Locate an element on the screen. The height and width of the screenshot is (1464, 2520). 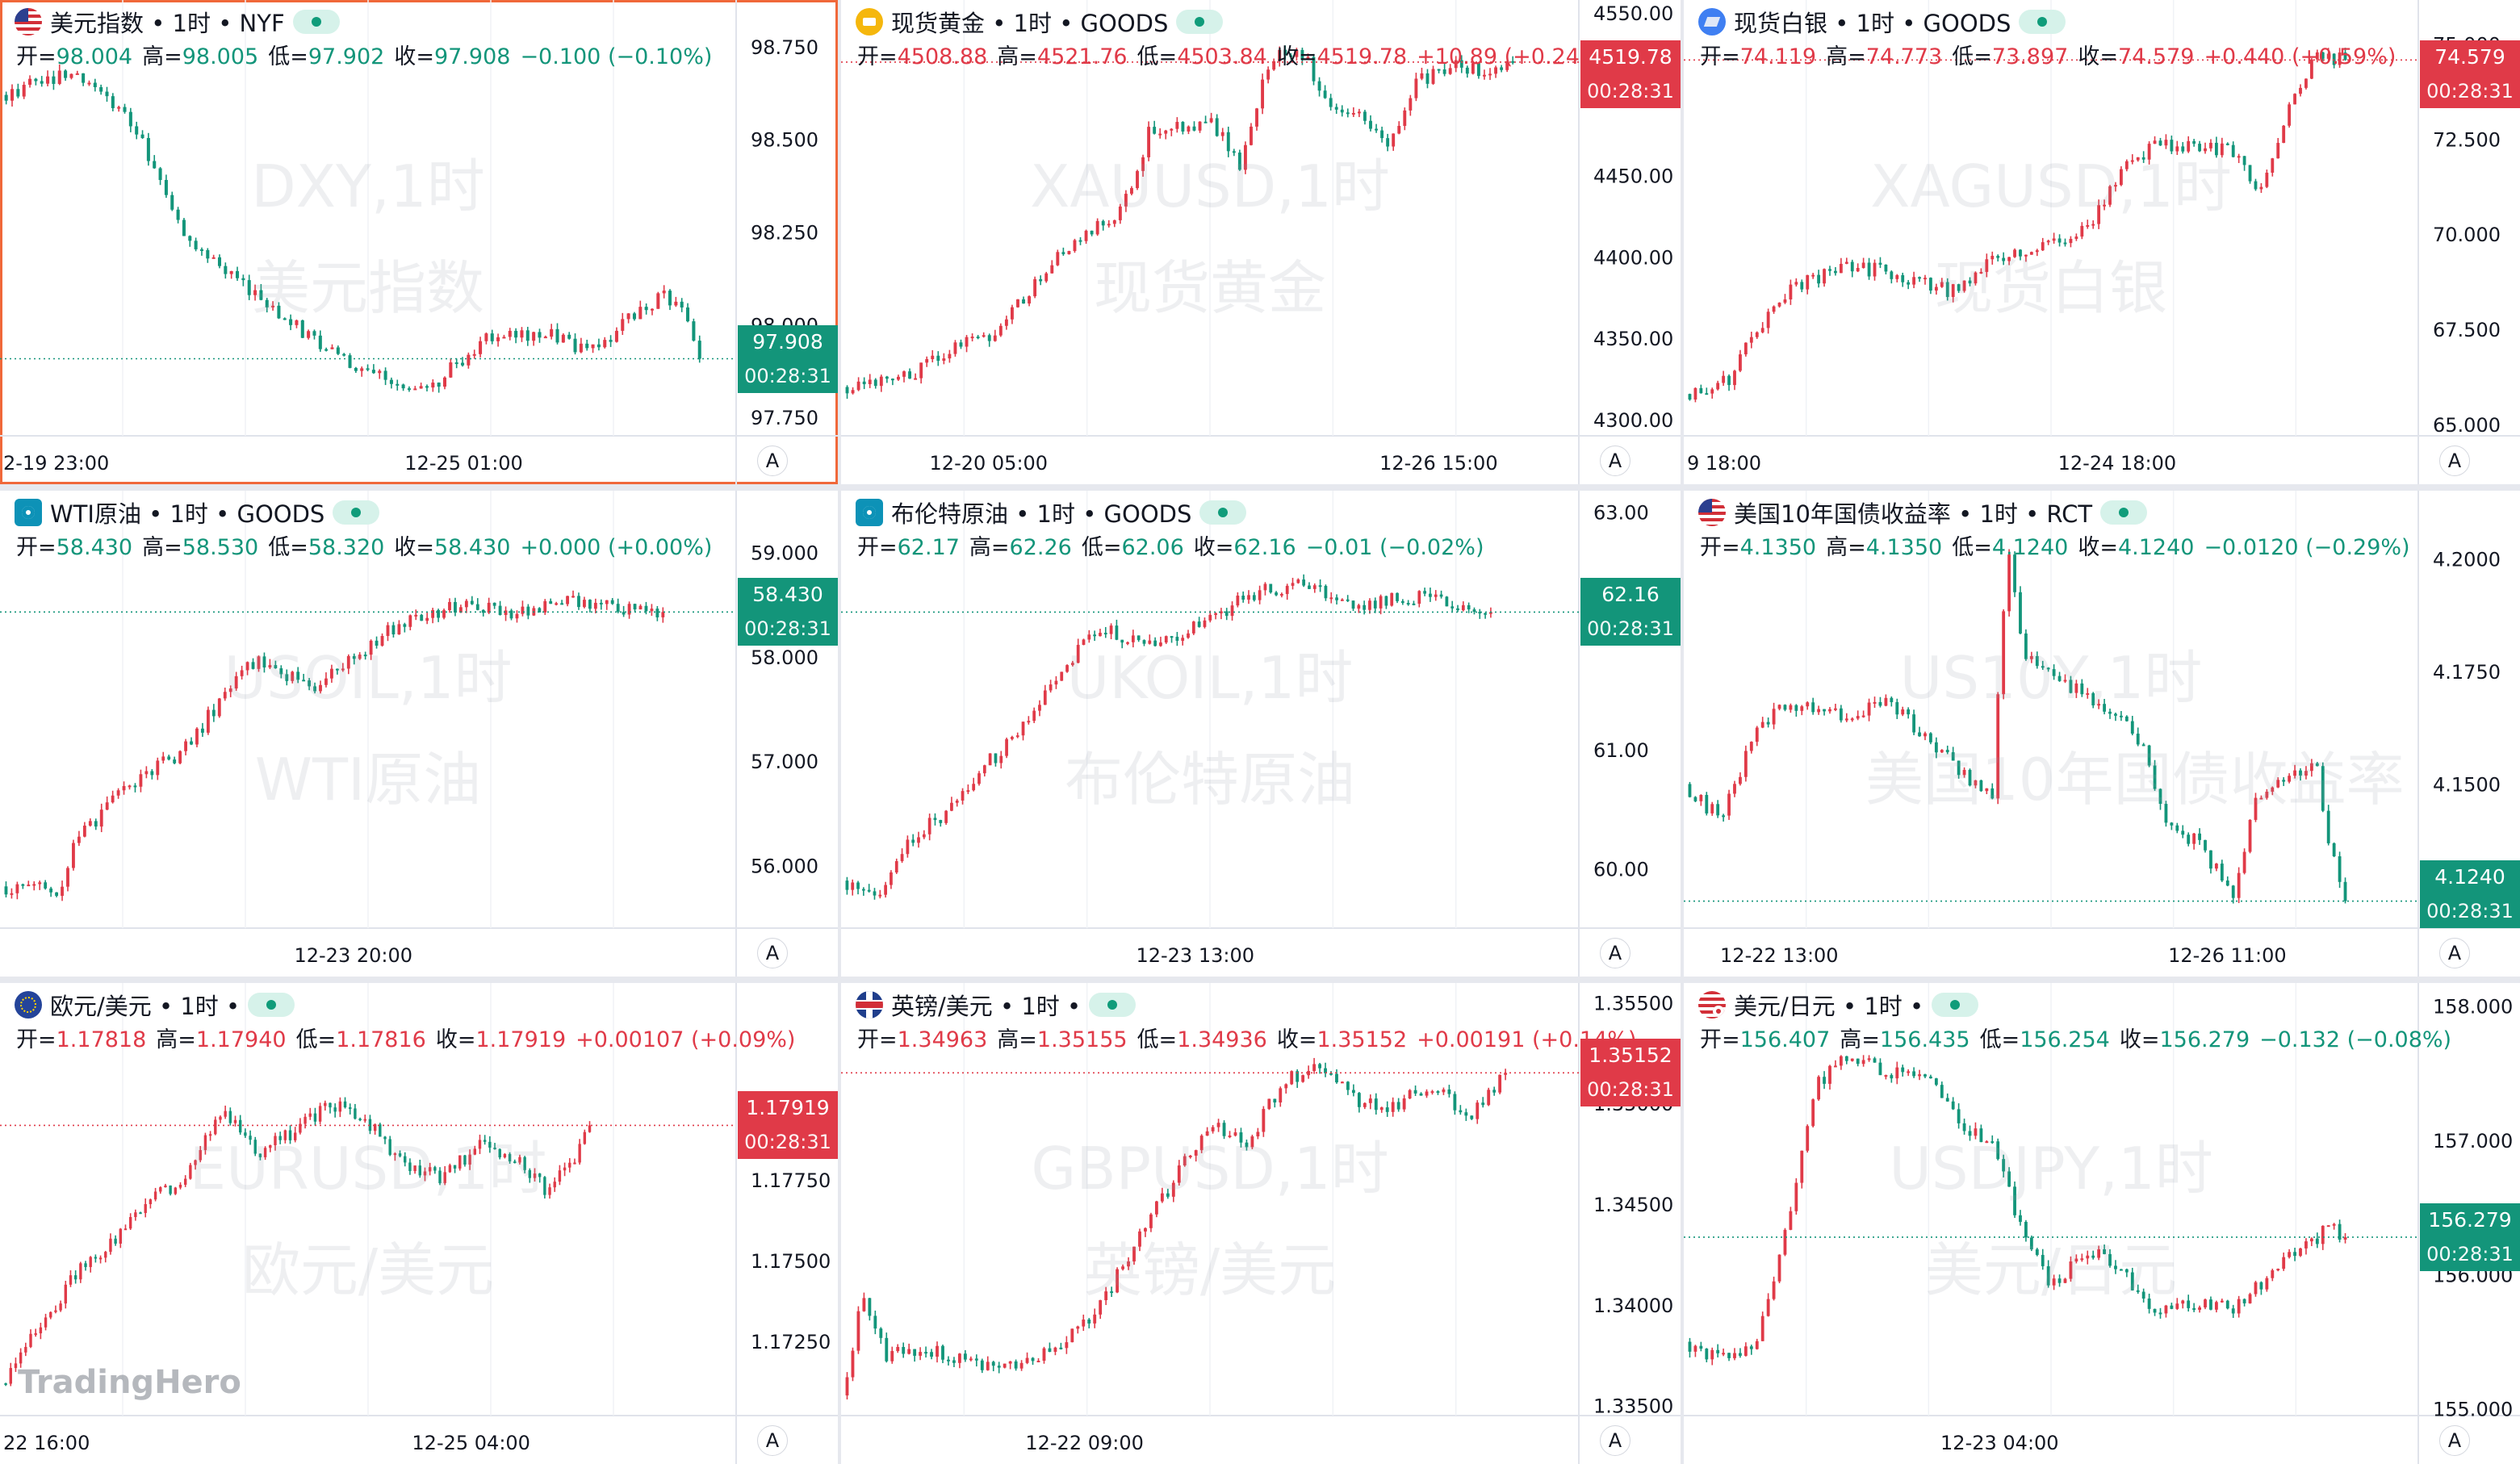
chart-plot: 59.000 58.000 57.000 56.000 12-23 20:00 is located at coordinates (419, 734).